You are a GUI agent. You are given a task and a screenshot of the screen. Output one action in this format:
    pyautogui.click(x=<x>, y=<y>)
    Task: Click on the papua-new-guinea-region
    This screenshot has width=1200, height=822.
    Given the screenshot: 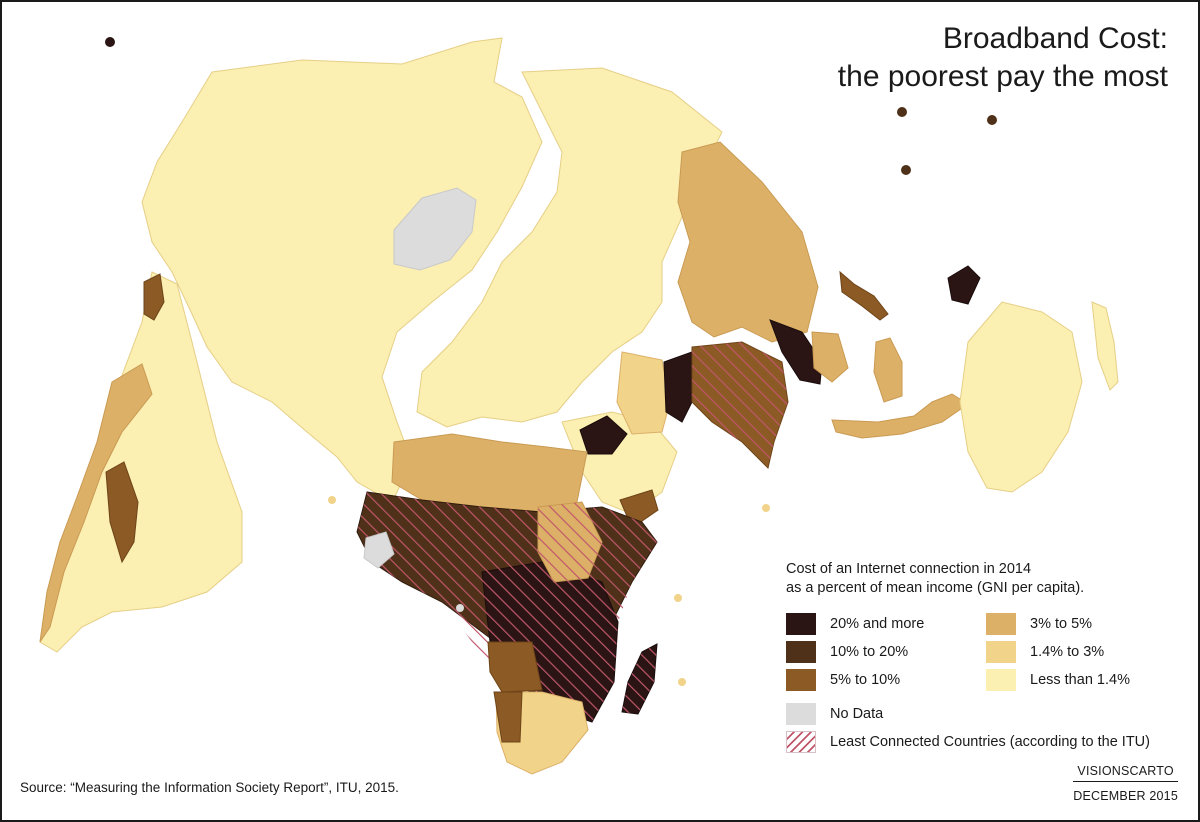 What is the action you would take?
    pyautogui.click(x=964, y=285)
    